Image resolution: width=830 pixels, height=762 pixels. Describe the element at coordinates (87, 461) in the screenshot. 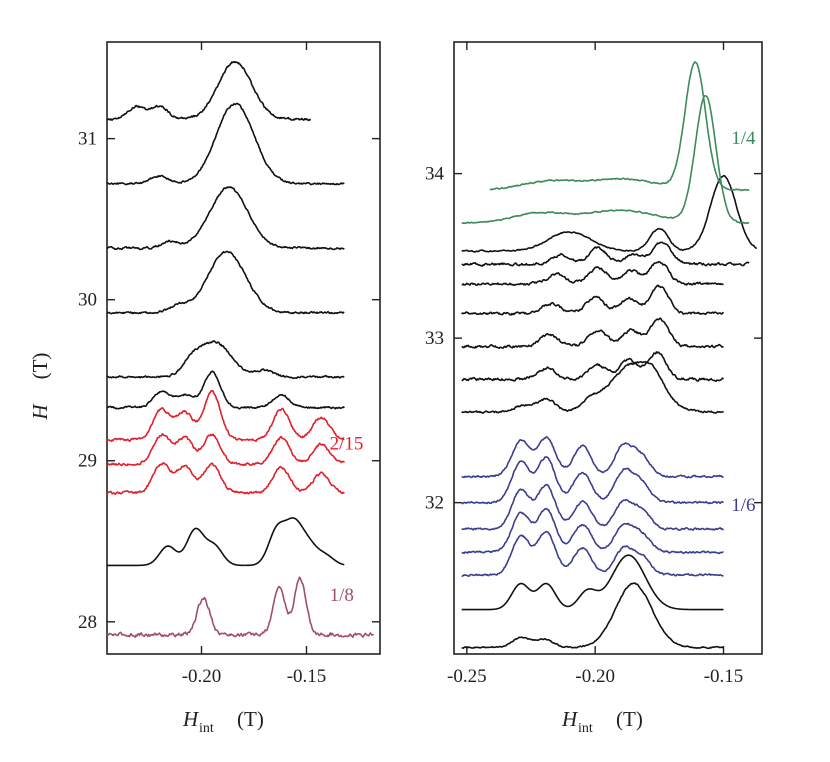

I see `y-tick-label: 29` at that location.